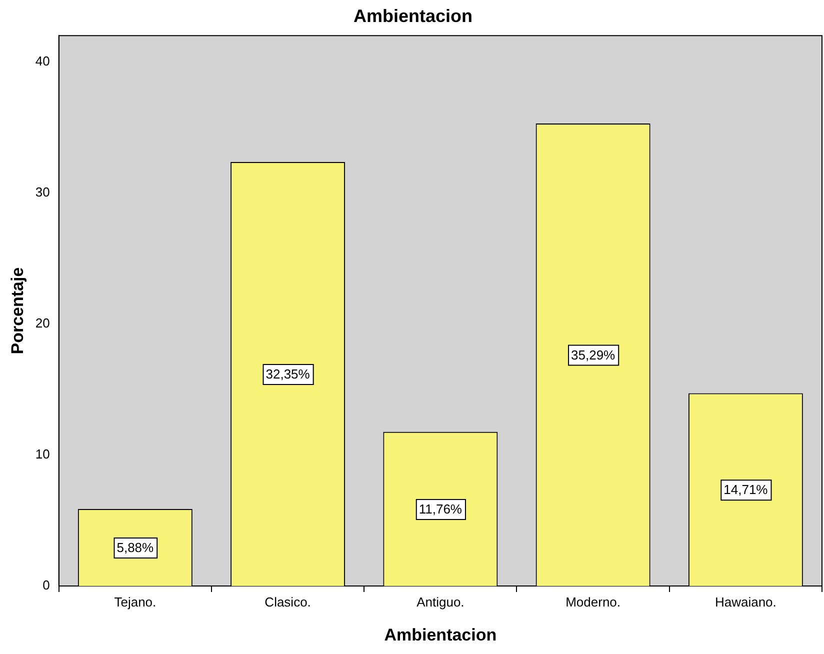 The image size is (824, 654). What do you see at coordinates (46, 585) in the screenshot?
I see `y-tick-label: 0` at bounding box center [46, 585].